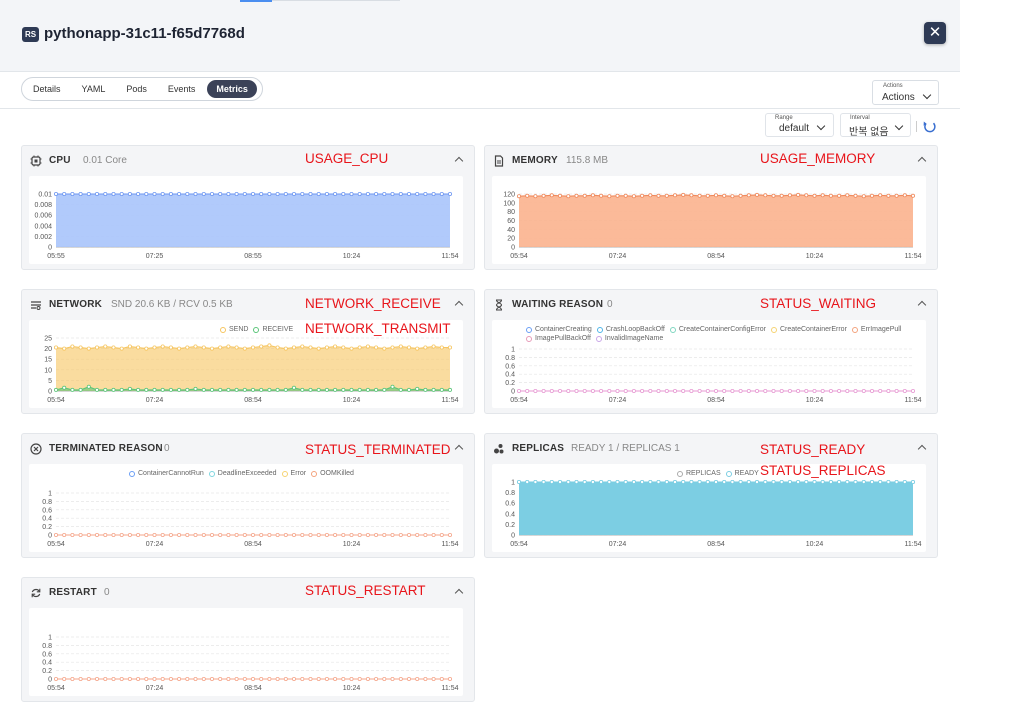  I want to click on tab-pods: Pods, so click(136, 89).